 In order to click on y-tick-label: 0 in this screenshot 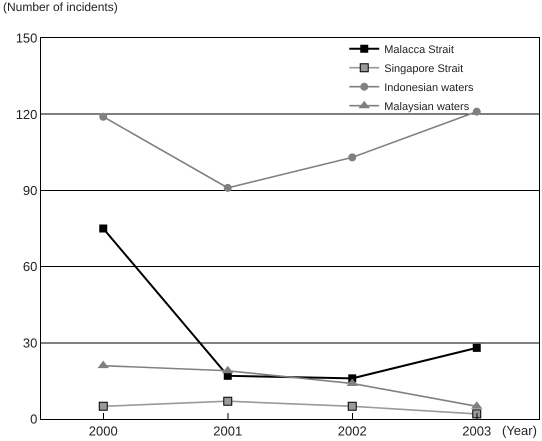, I will do `click(34, 419)`.